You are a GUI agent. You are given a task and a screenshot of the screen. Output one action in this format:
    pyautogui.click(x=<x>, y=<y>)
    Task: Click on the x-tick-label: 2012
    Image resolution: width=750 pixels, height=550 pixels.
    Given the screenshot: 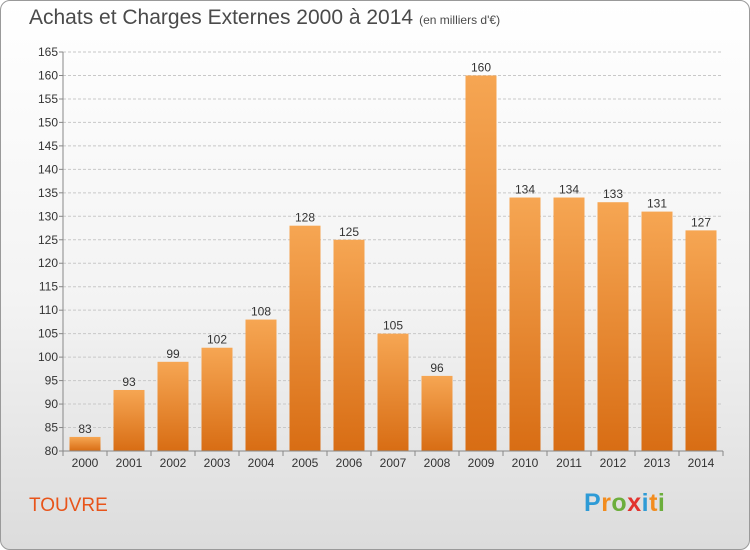 What is the action you would take?
    pyautogui.click(x=613, y=463)
    